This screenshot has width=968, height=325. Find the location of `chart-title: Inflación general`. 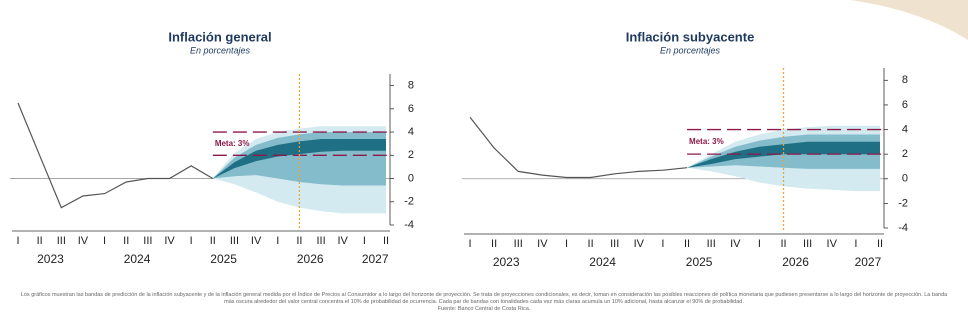

chart-title: Inflación general is located at coordinates (219, 36).